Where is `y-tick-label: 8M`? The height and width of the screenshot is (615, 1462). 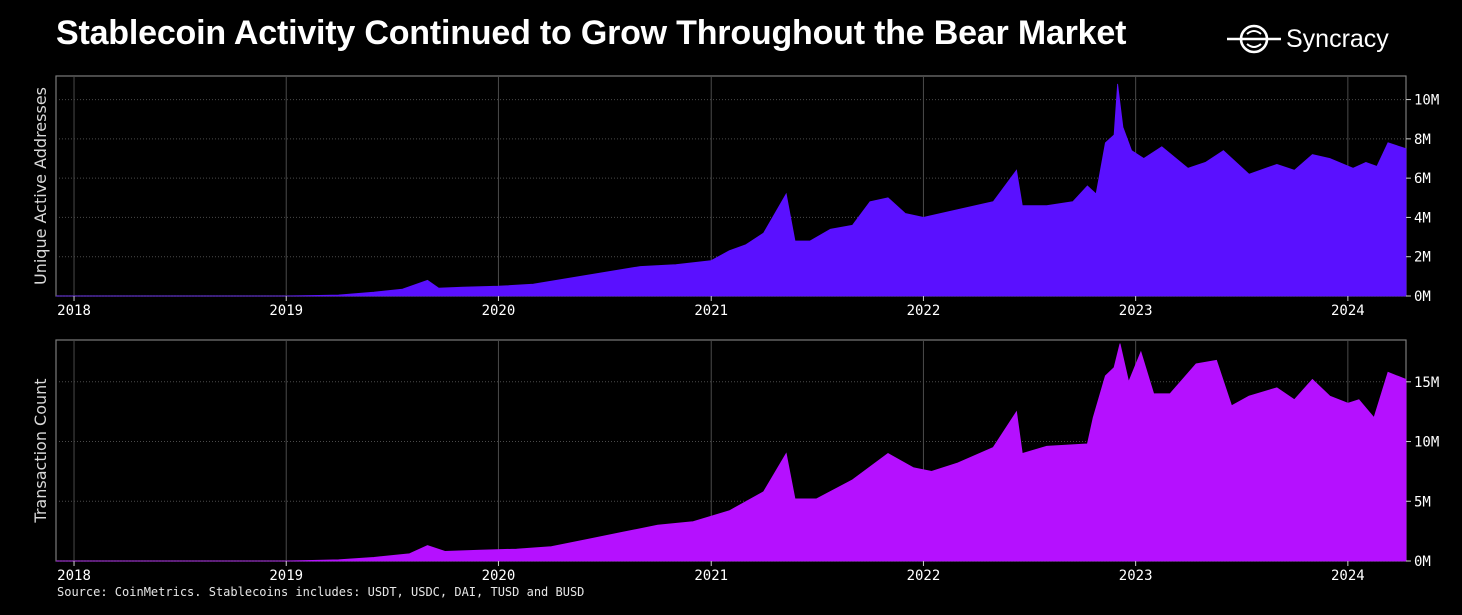 y-tick-label: 8M is located at coordinates (1422, 140).